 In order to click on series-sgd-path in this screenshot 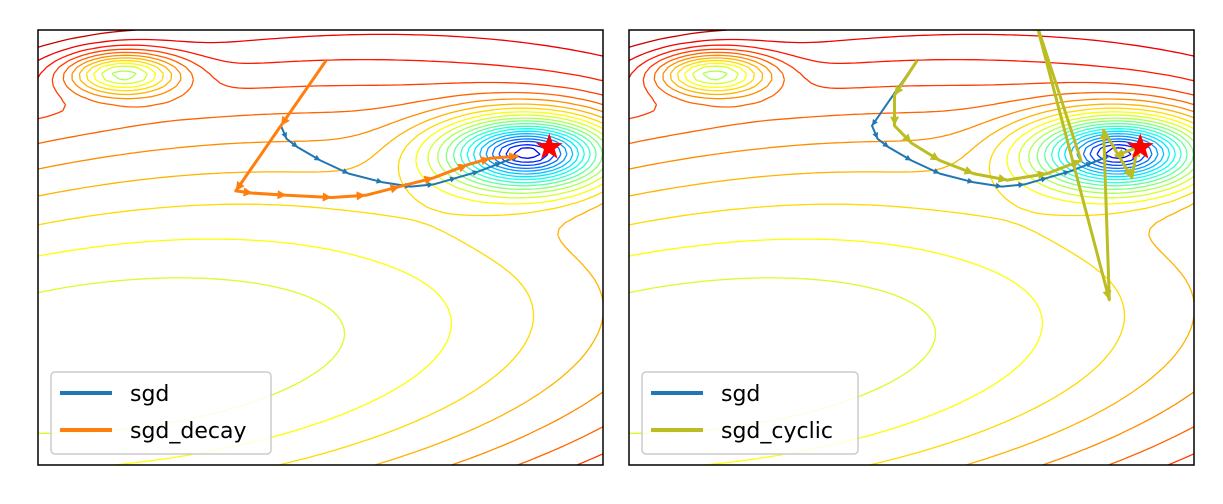, I will do `click(990, 124)`.